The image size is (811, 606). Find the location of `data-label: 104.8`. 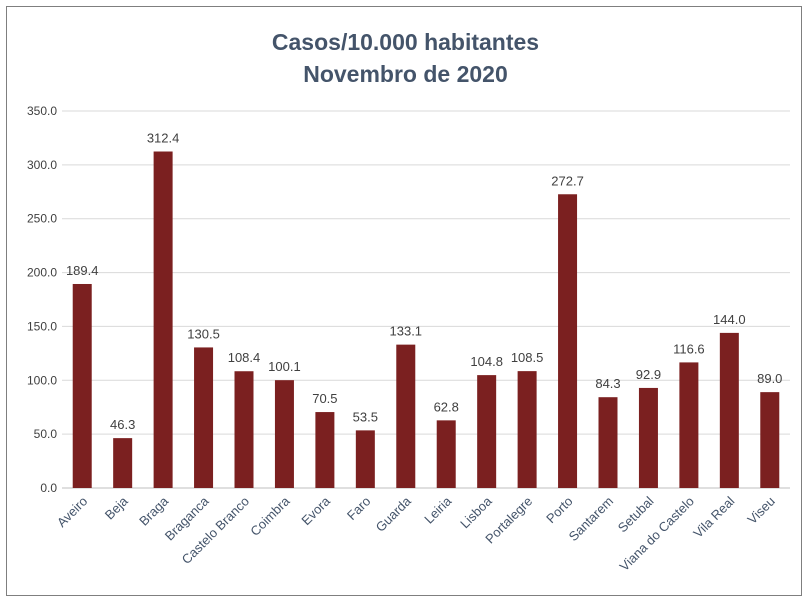

data-label: 104.8 is located at coordinates (486, 361).